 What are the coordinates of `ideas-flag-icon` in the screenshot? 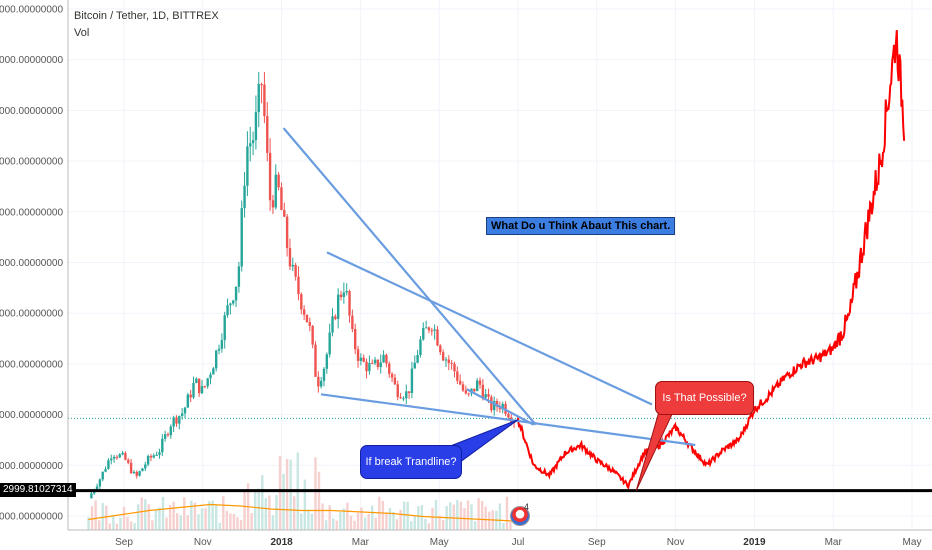 It's located at (520, 516).